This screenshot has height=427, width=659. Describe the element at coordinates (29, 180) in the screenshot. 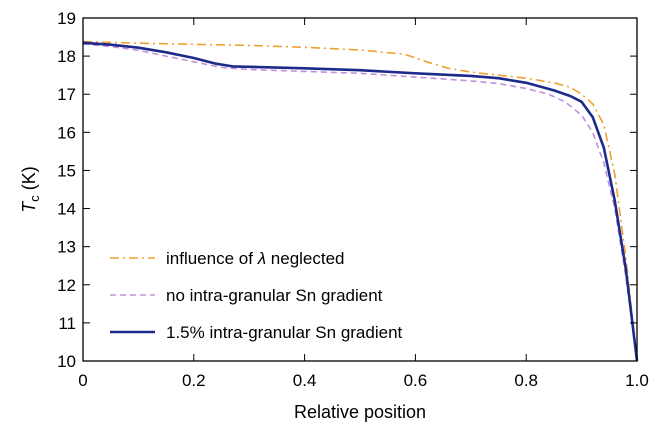

I see `y-axis-unit: (K)` at that location.